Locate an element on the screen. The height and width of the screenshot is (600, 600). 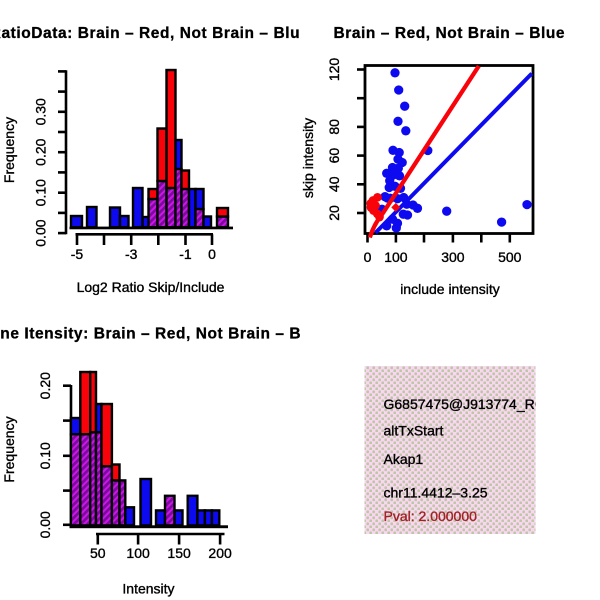
svg-text: 150 is located at coordinates (179, 553).